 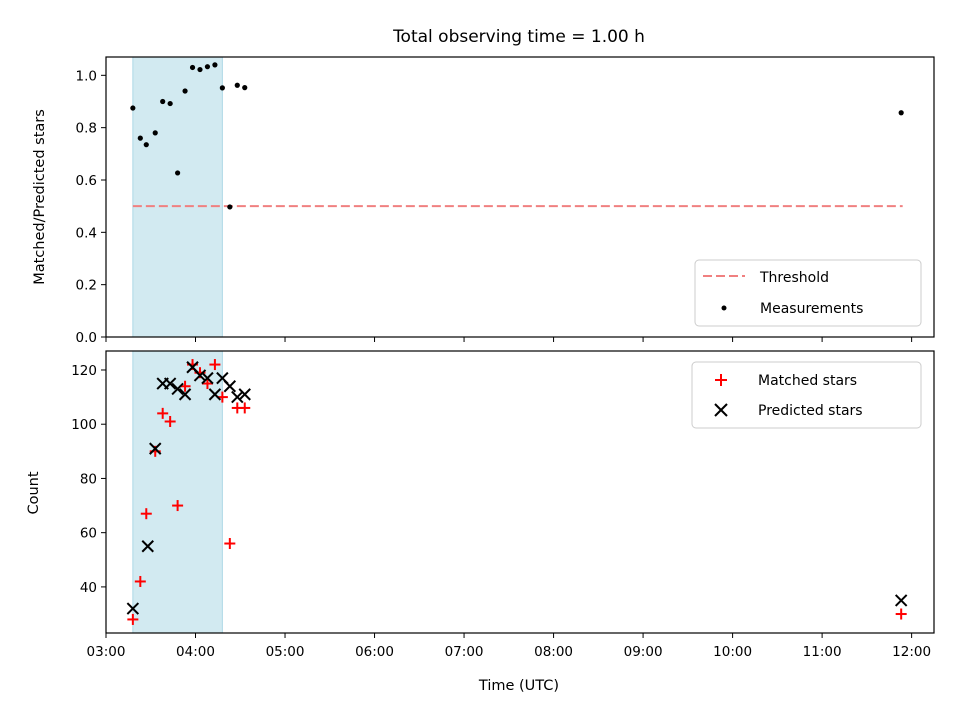 What do you see at coordinates (86, 129) in the screenshot?
I see `top-y-tick-label: 0.8` at bounding box center [86, 129].